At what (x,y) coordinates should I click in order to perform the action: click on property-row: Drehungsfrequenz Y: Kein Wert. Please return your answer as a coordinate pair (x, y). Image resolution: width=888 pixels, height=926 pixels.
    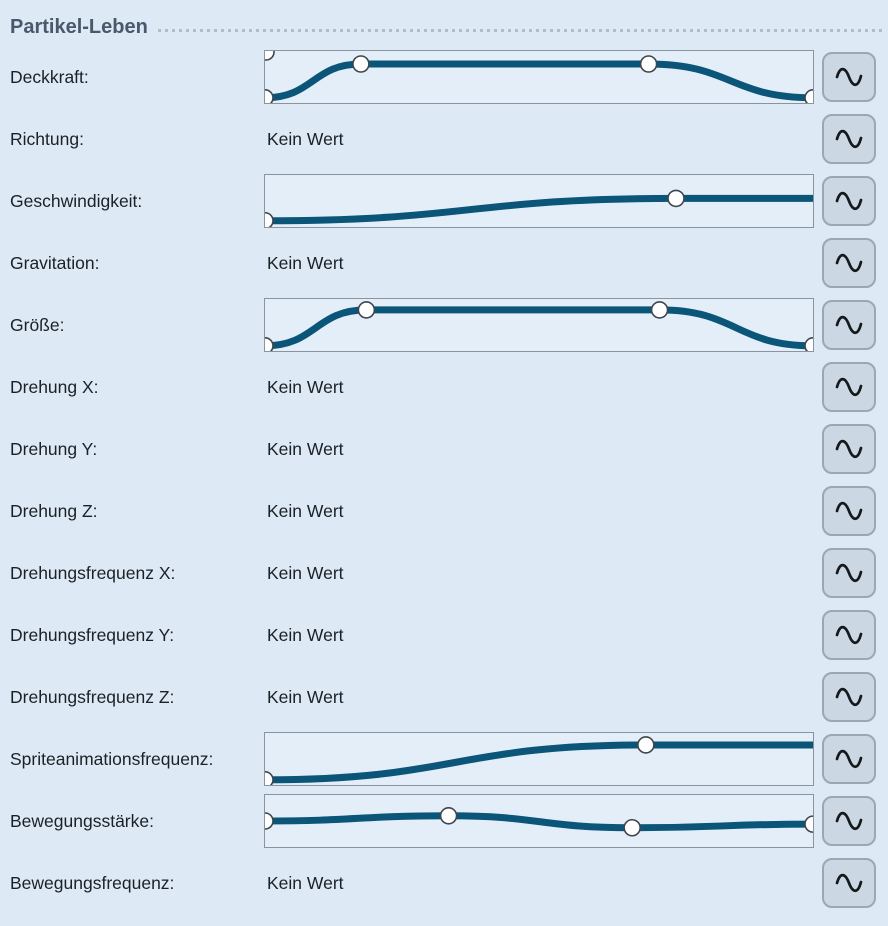
    Looking at the image, I should click on (444, 635).